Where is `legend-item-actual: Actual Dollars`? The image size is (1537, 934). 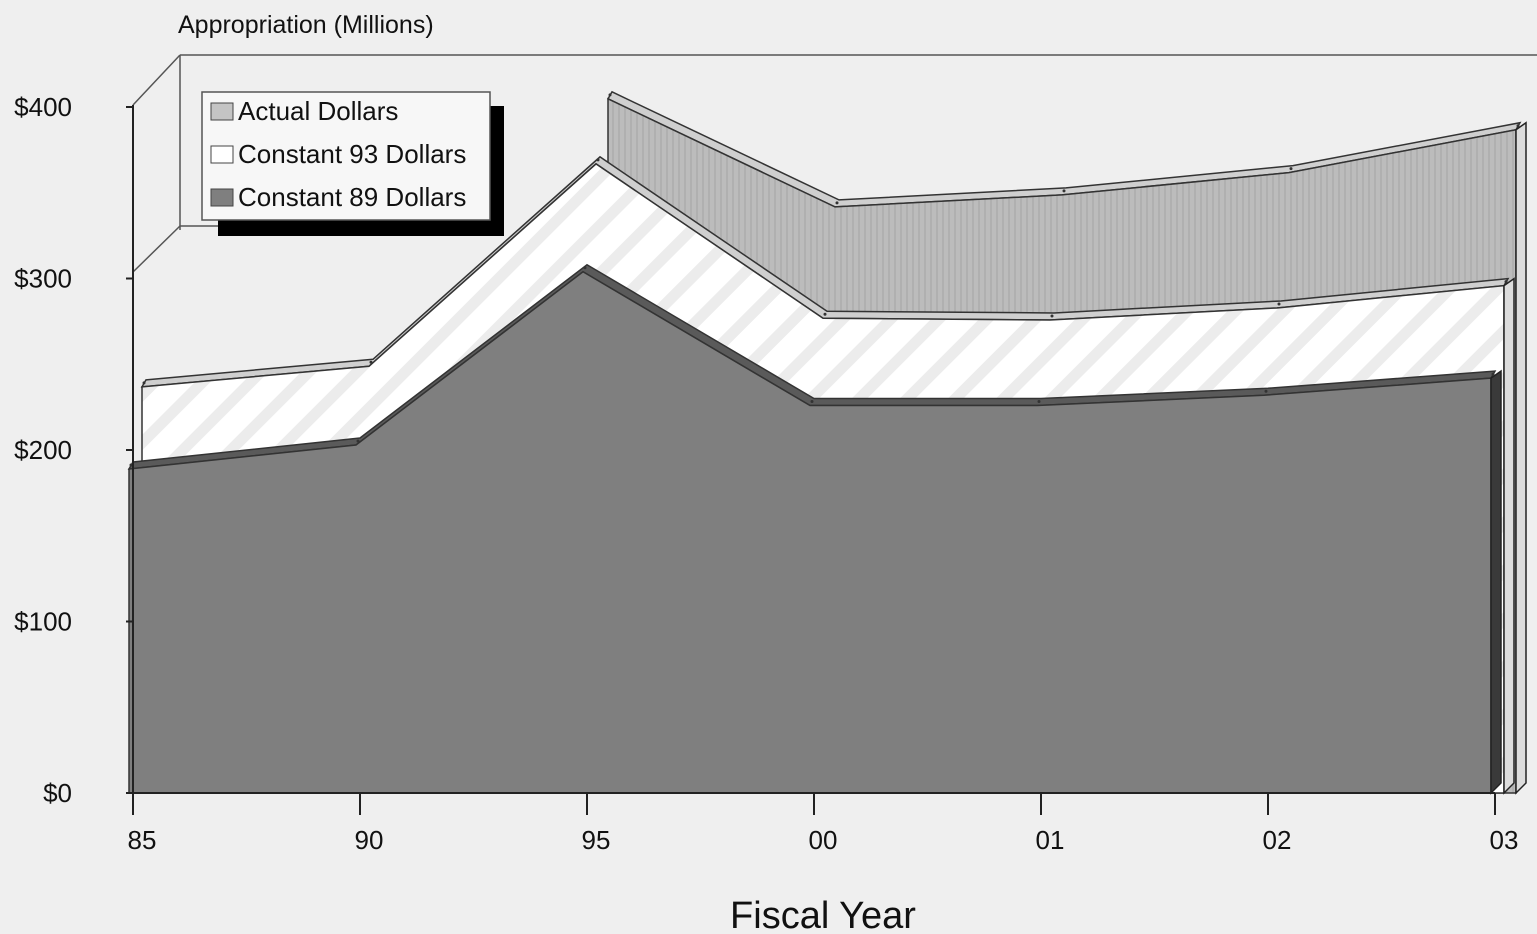
legend-item-actual: Actual Dollars is located at coordinates (304, 111).